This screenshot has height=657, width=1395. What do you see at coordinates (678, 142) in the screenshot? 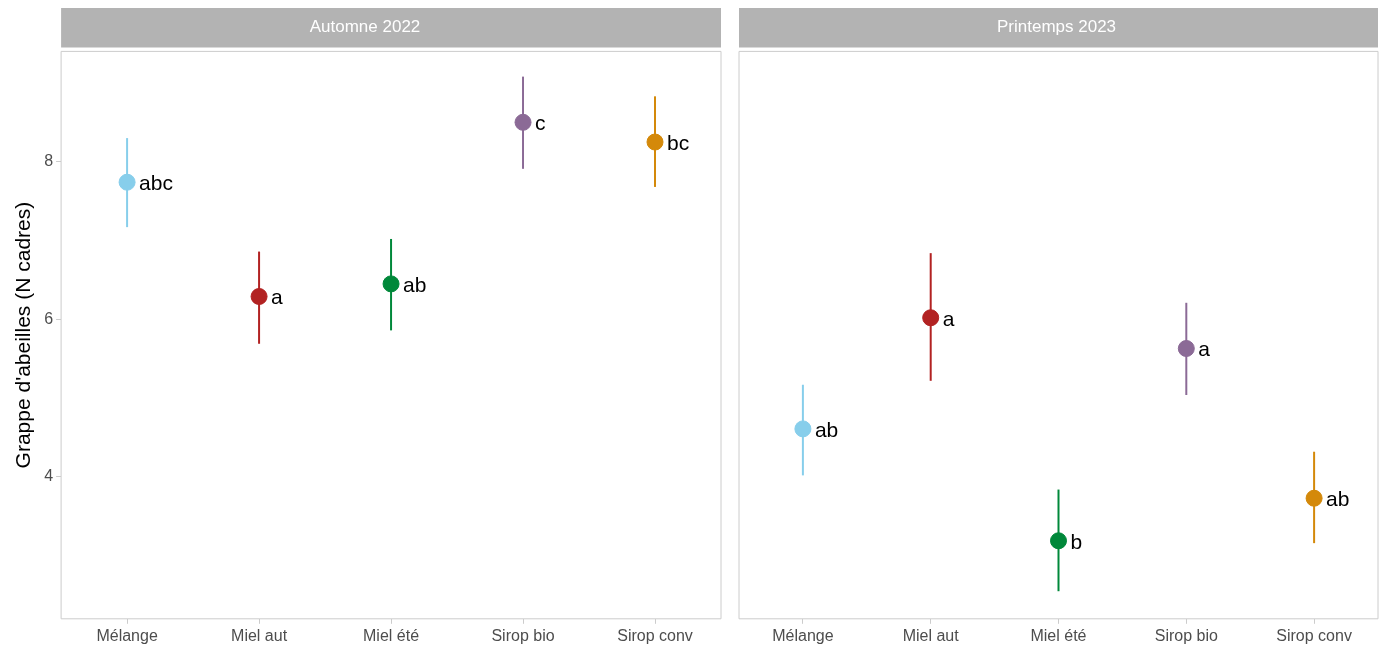
I see `data-label: bc` at bounding box center [678, 142].